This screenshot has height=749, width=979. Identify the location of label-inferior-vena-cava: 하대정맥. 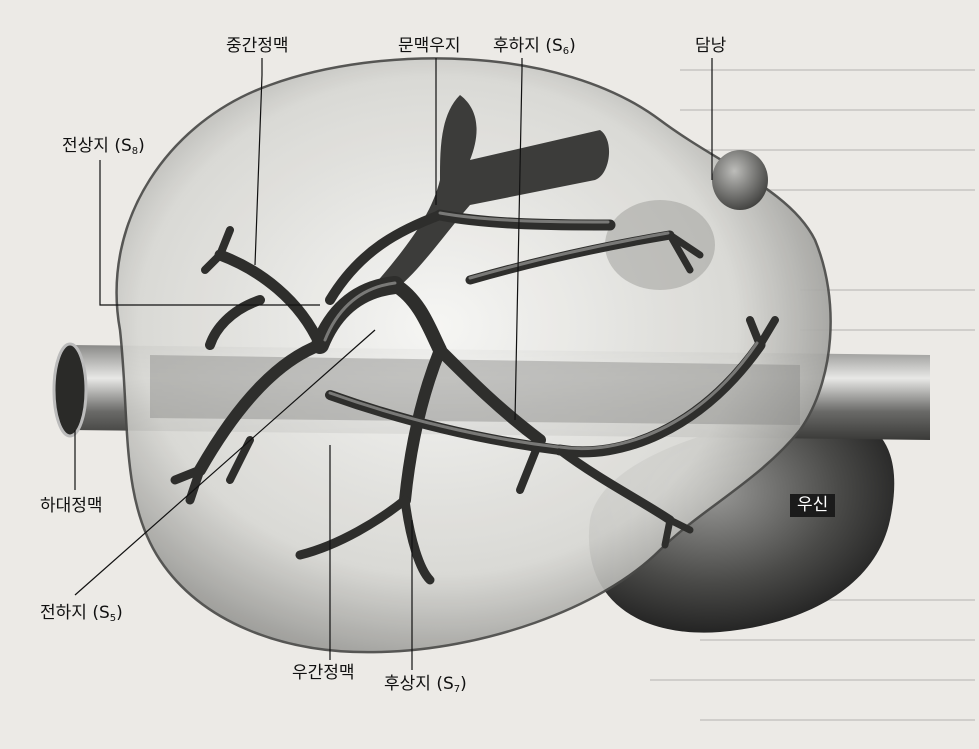
(71, 506).